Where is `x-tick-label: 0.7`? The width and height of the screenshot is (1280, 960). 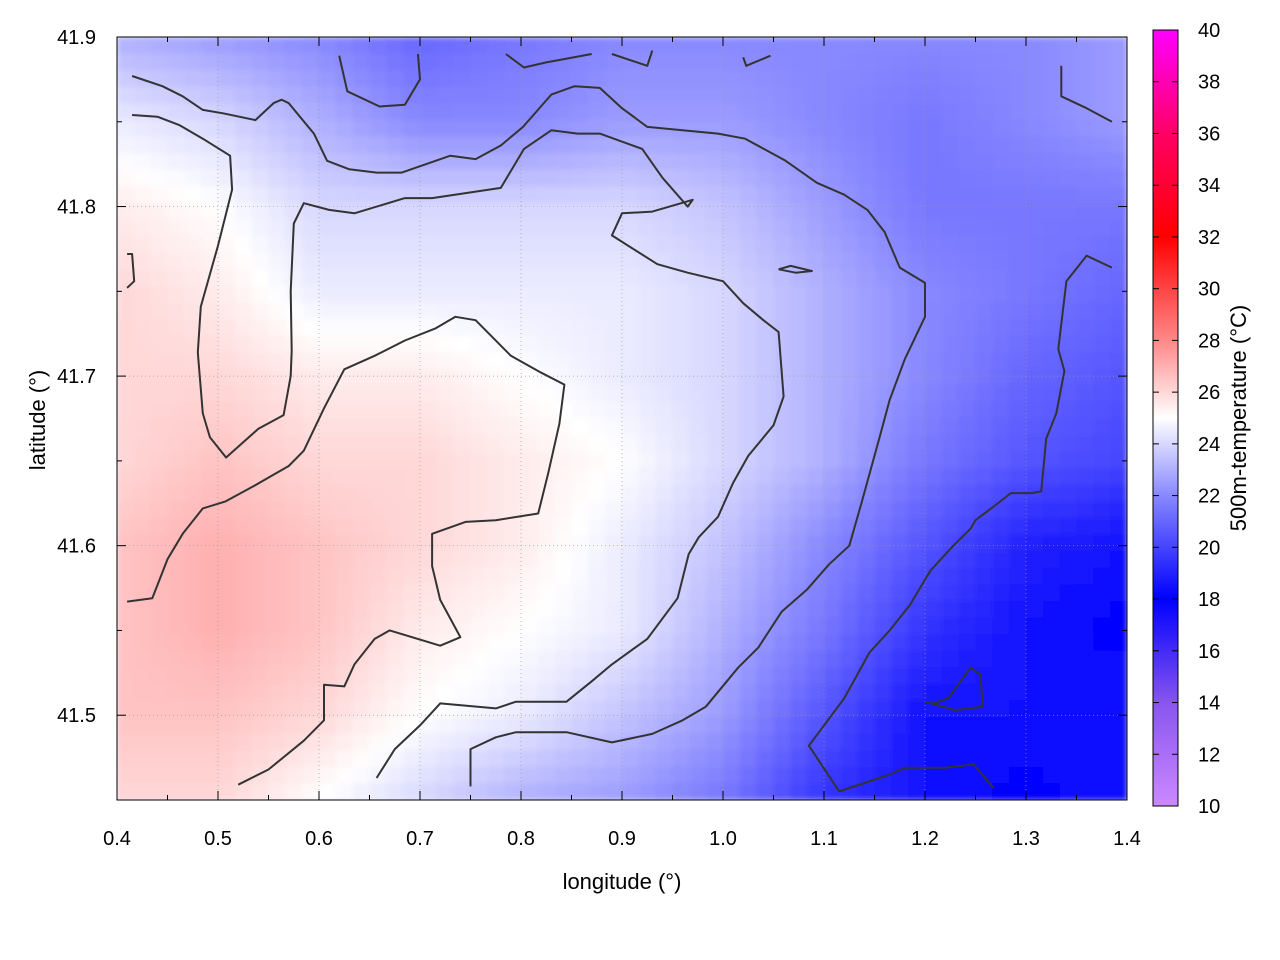 x-tick-label: 0.7 is located at coordinates (420, 839).